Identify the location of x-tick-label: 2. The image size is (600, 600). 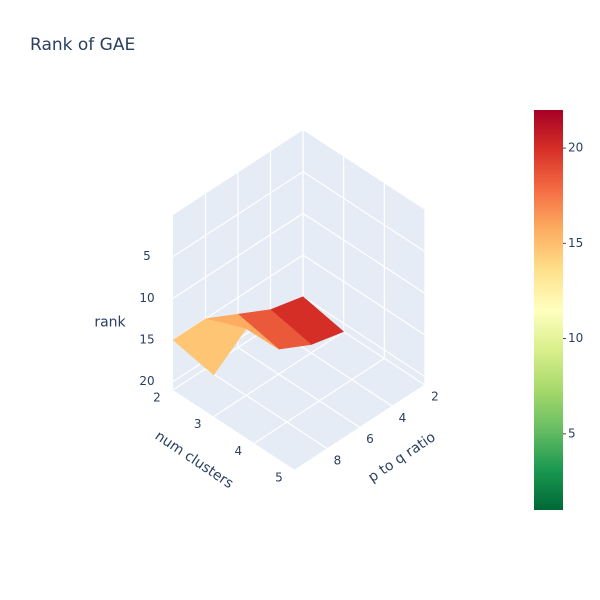
(157, 398).